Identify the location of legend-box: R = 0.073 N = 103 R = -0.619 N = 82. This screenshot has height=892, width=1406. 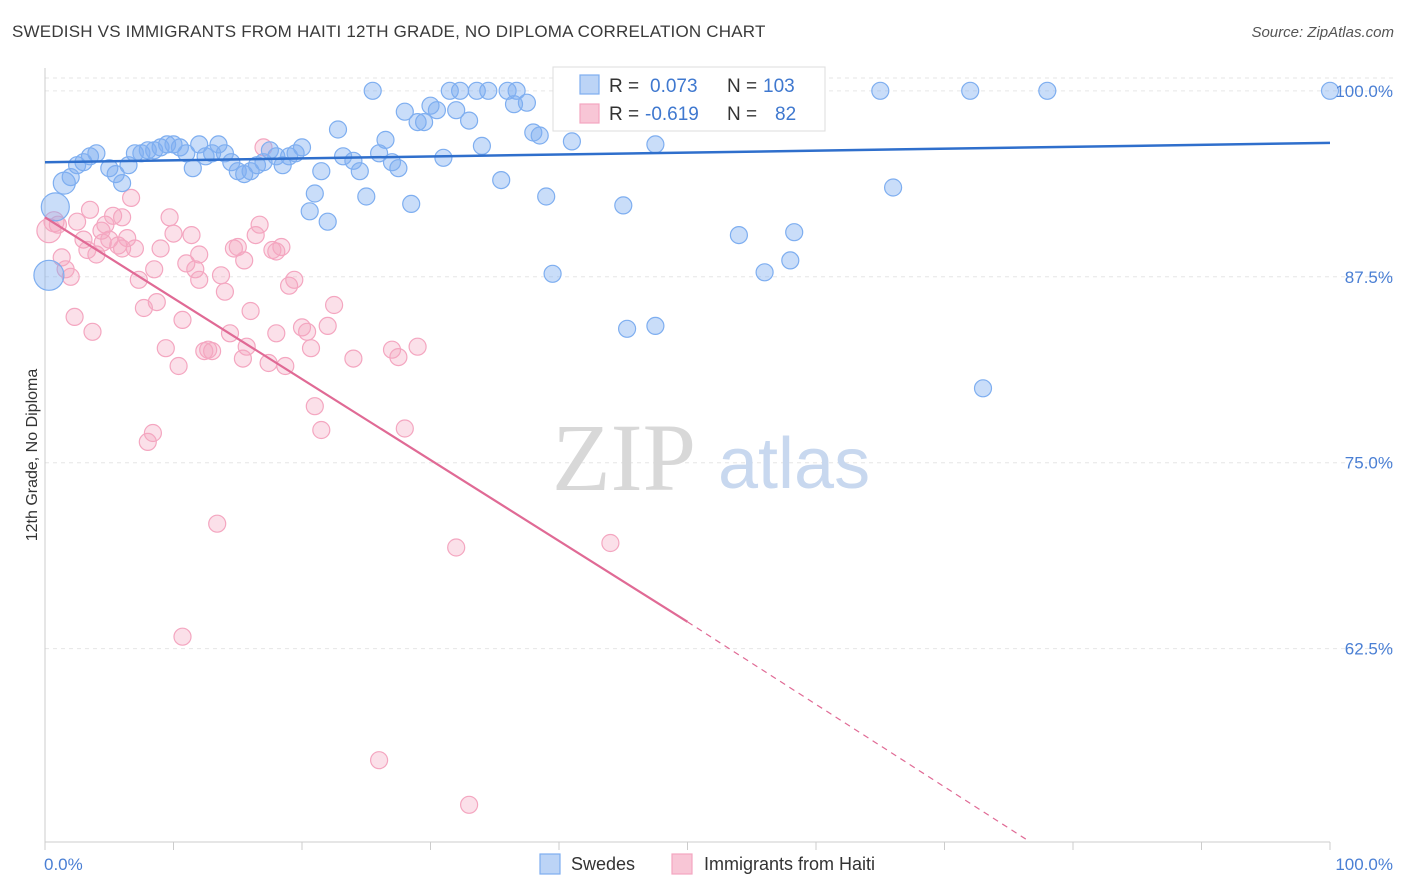
(689, 99).